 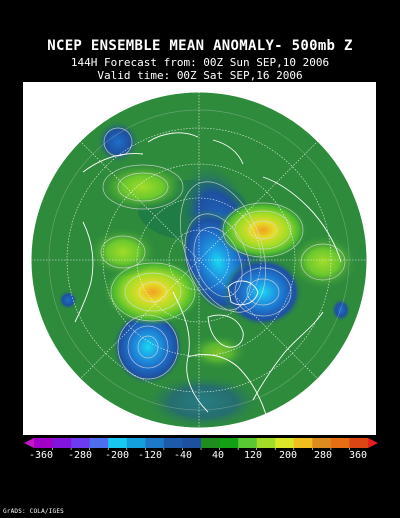 What do you see at coordinates (288, 455) in the screenshot?
I see `colorbar-label: 200` at bounding box center [288, 455].